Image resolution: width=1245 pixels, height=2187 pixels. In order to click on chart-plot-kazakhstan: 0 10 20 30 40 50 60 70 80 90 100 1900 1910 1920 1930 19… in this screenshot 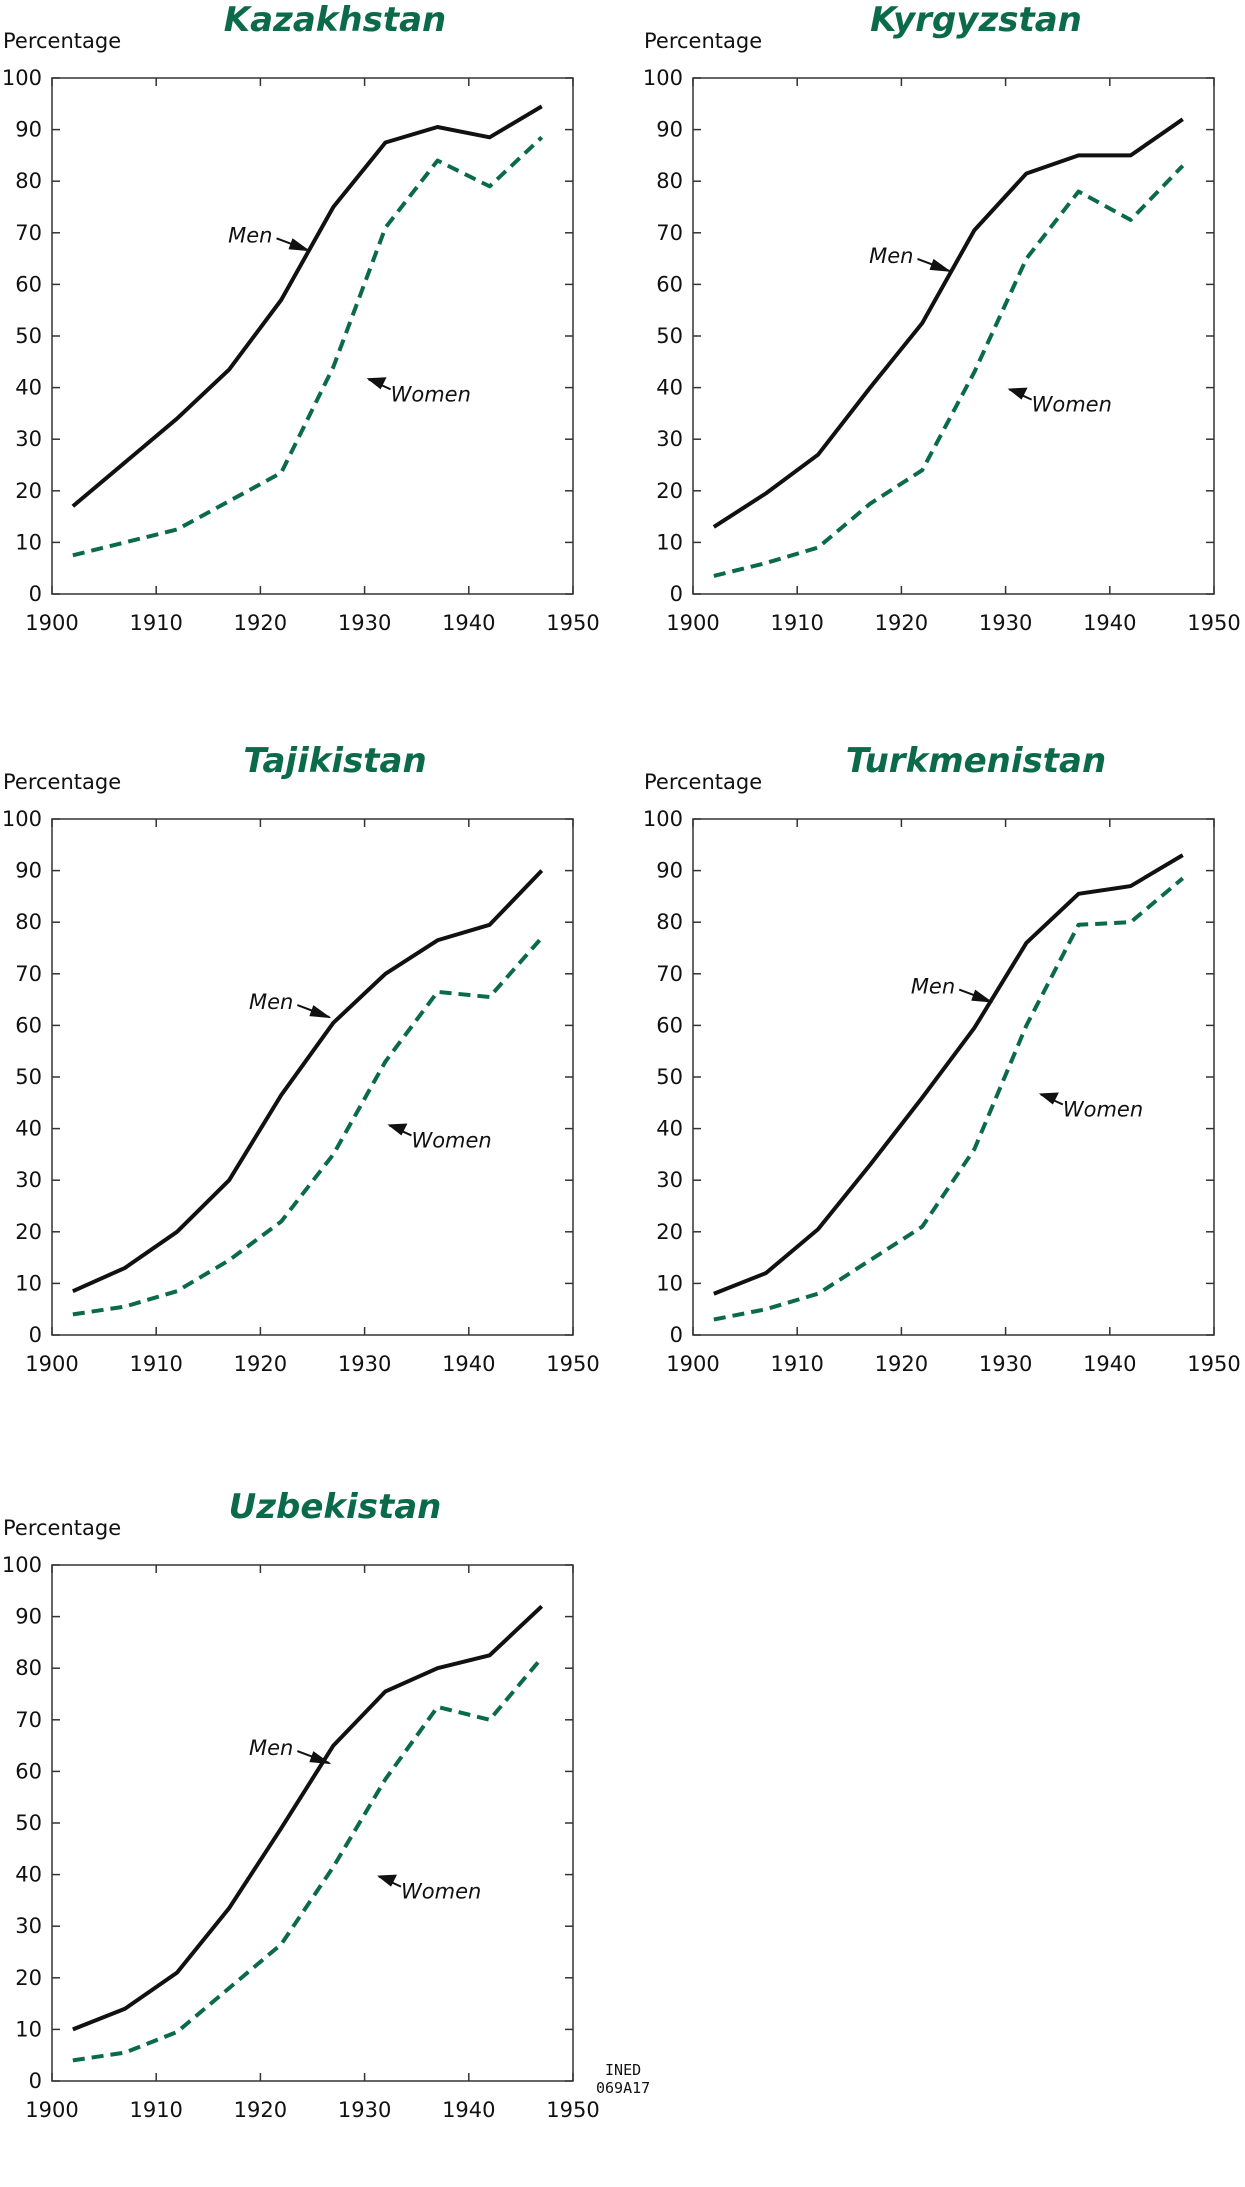, I will do `click(301, 350)`.